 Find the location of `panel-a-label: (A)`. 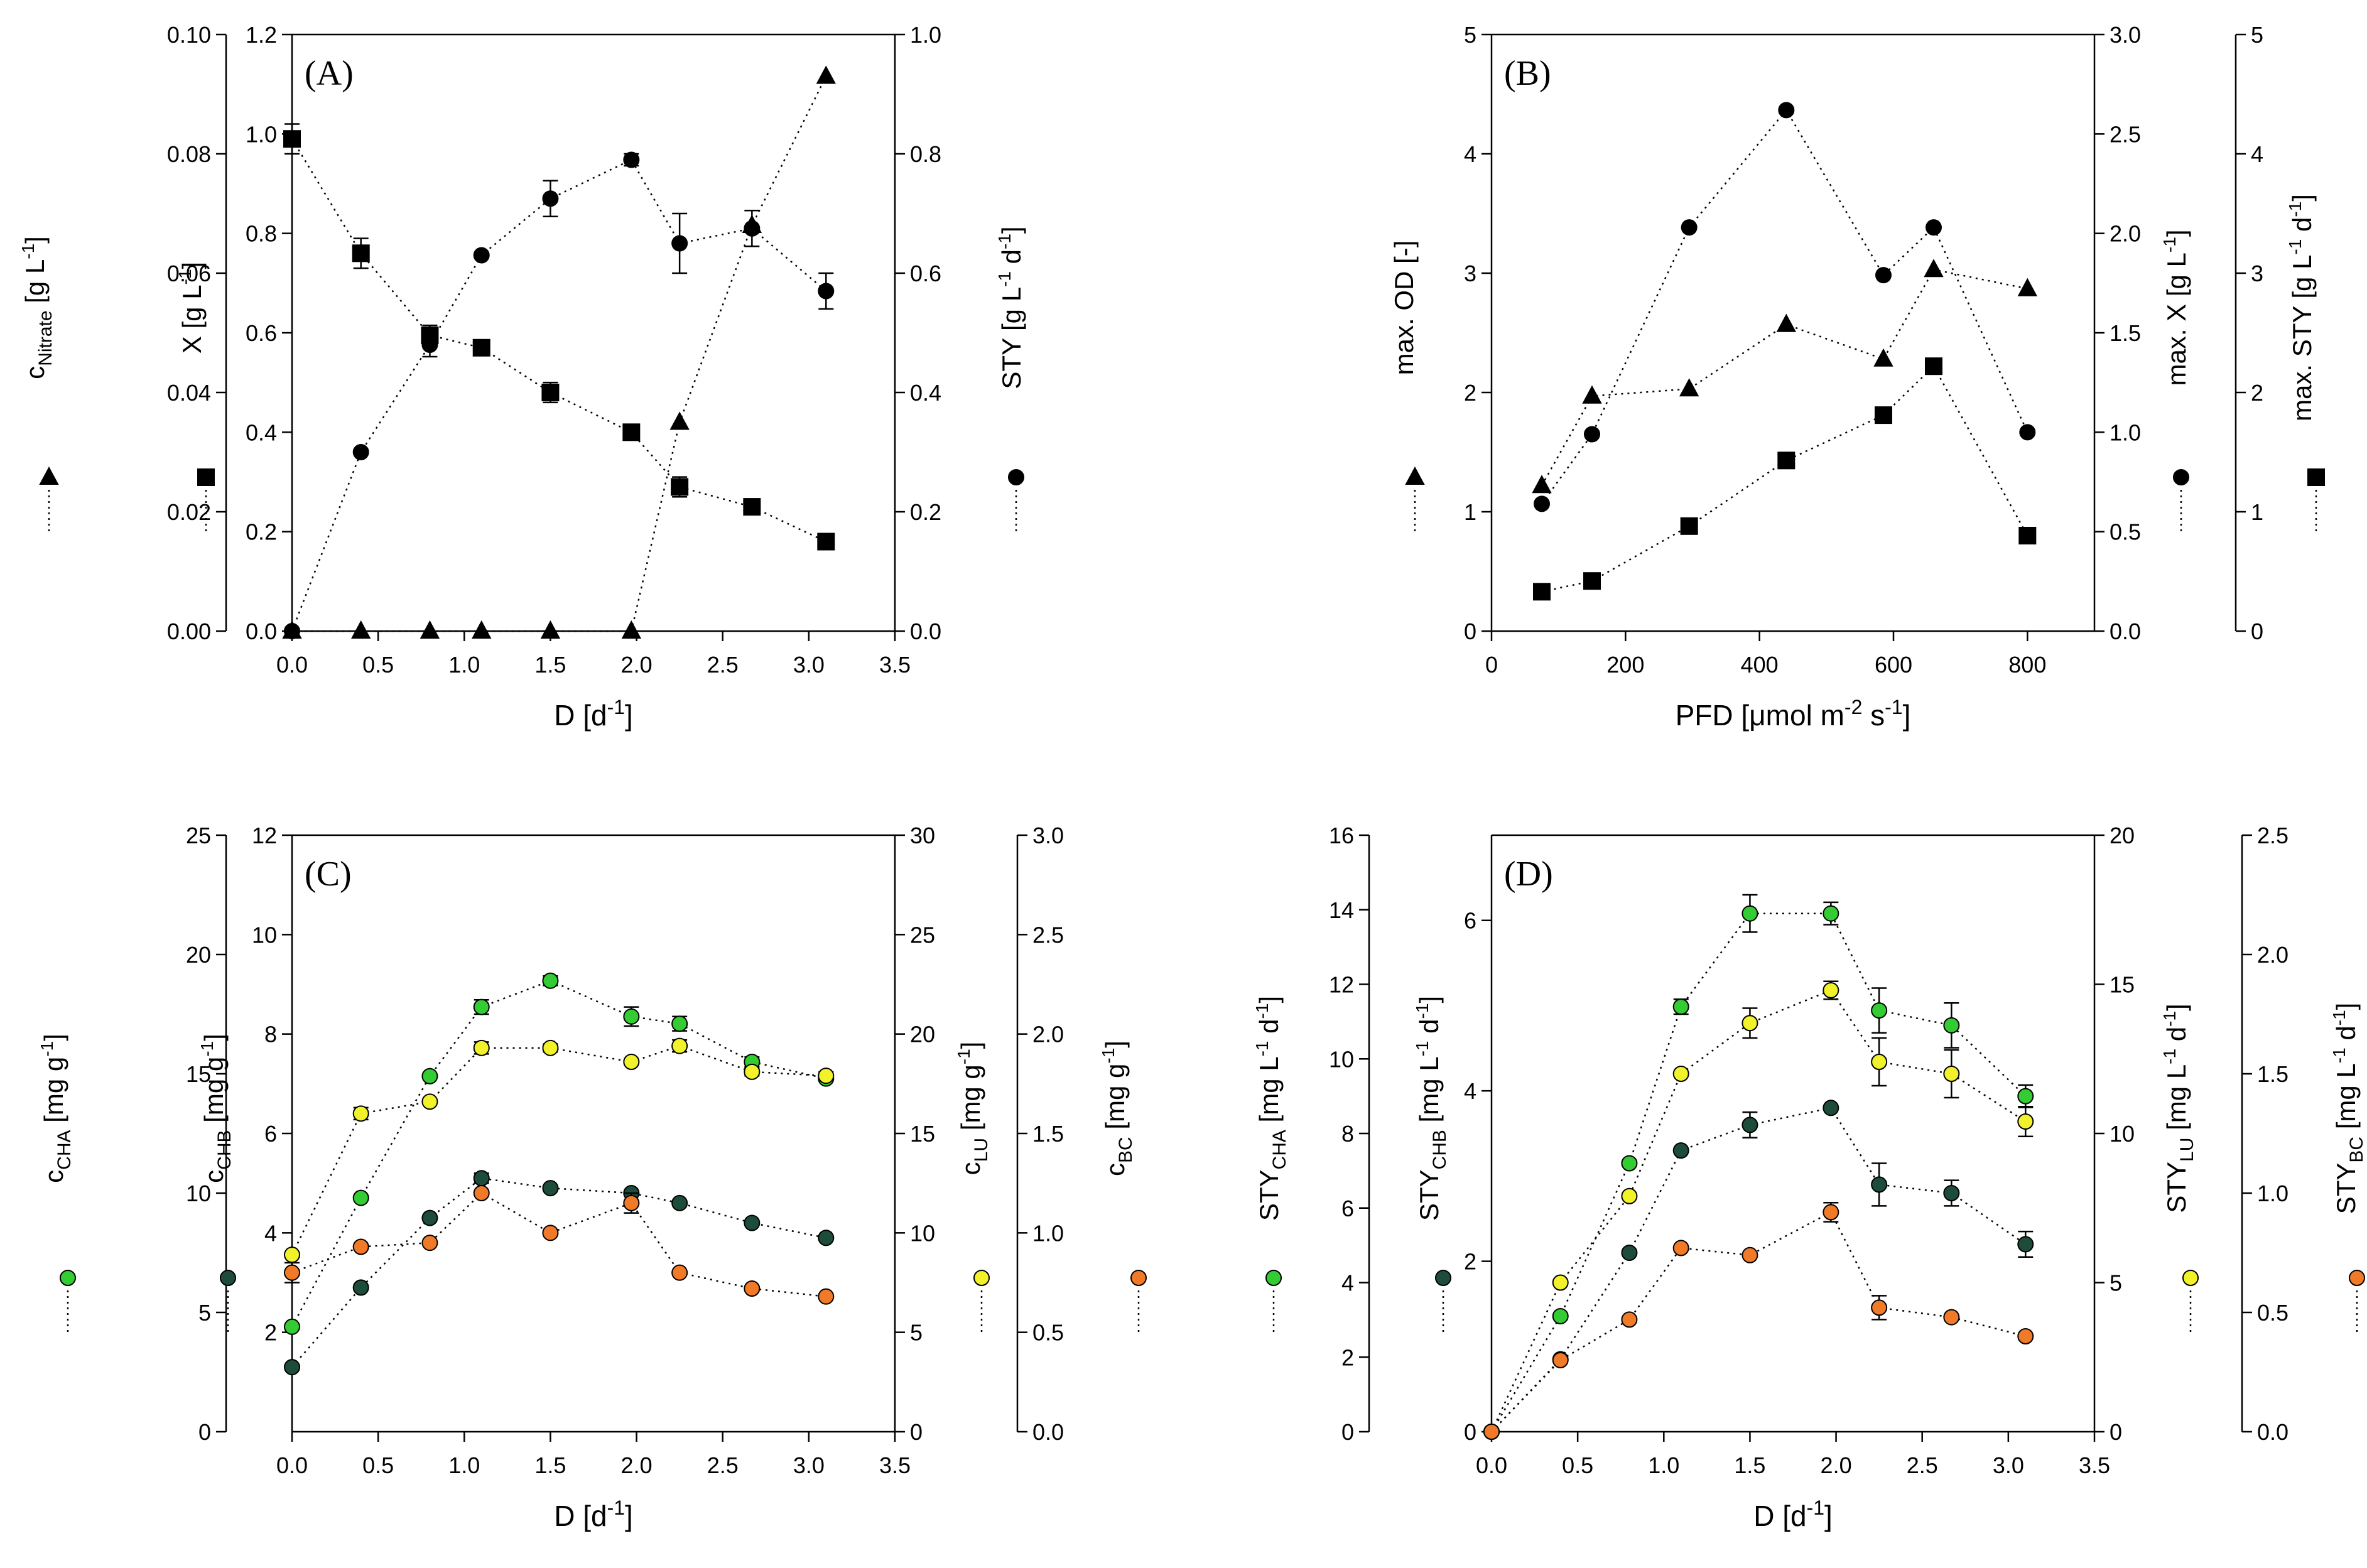

panel-a-label: (A) is located at coordinates (330, 73).